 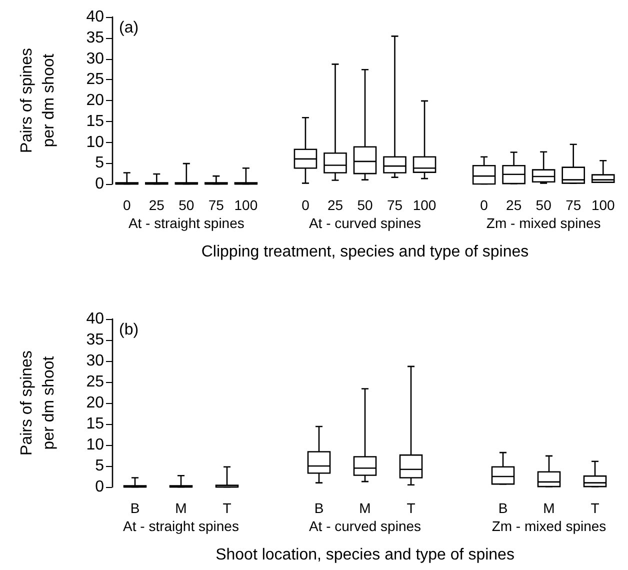 What do you see at coordinates (365, 555) in the screenshot?
I see `x-axis-title: Shoot location, species and type of spines` at bounding box center [365, 555].